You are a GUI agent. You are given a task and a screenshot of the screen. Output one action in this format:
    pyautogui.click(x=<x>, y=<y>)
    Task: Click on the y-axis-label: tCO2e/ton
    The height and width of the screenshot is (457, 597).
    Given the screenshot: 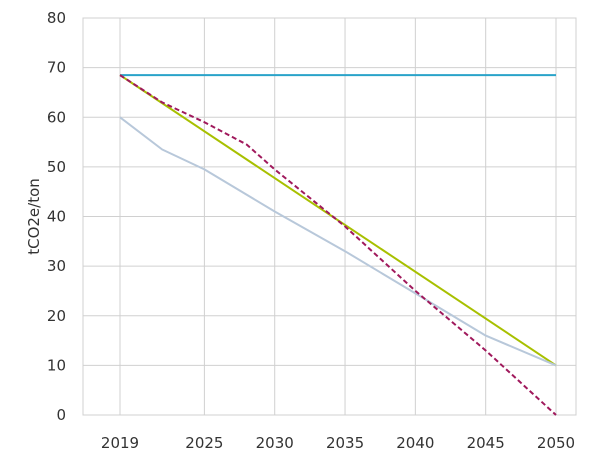 What is the action you would take?
    pyautogui.click(x=34, y=216)
    